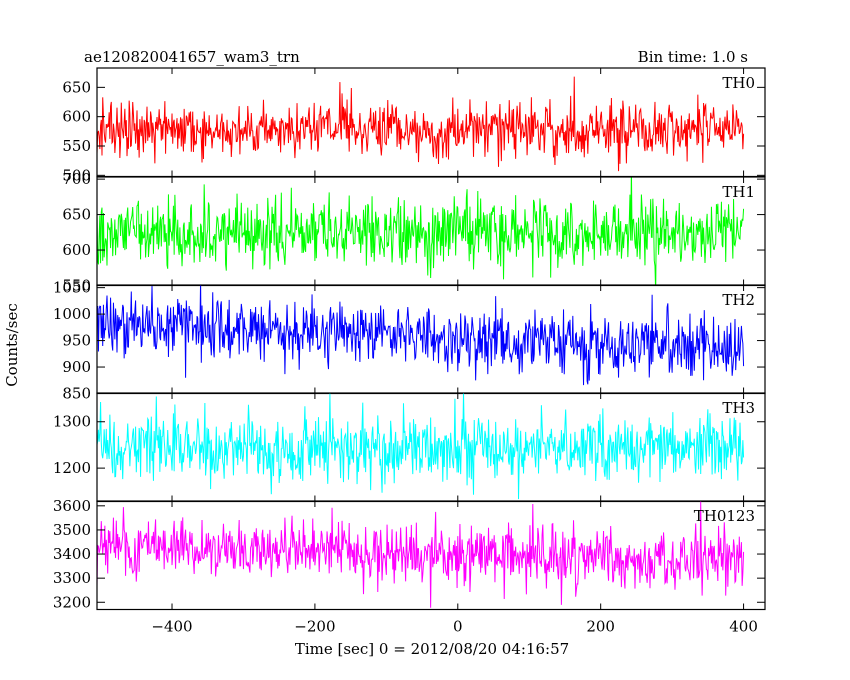 The width and height of the screenshot is (850, 680). I want to click on panel-label-th2: TH2, so click(738, 300).